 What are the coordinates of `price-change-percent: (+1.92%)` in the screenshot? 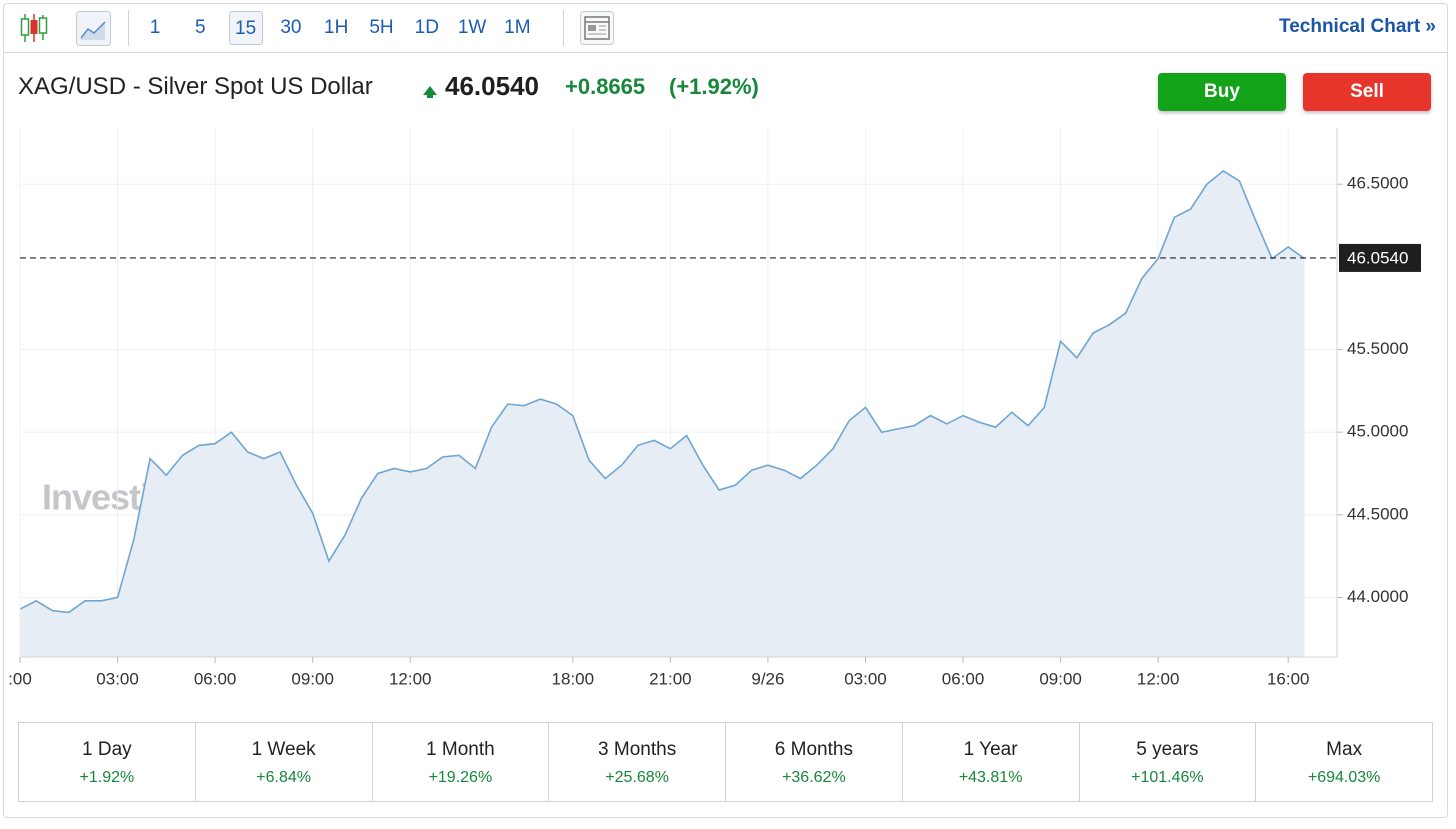 It's located at (714, 86).